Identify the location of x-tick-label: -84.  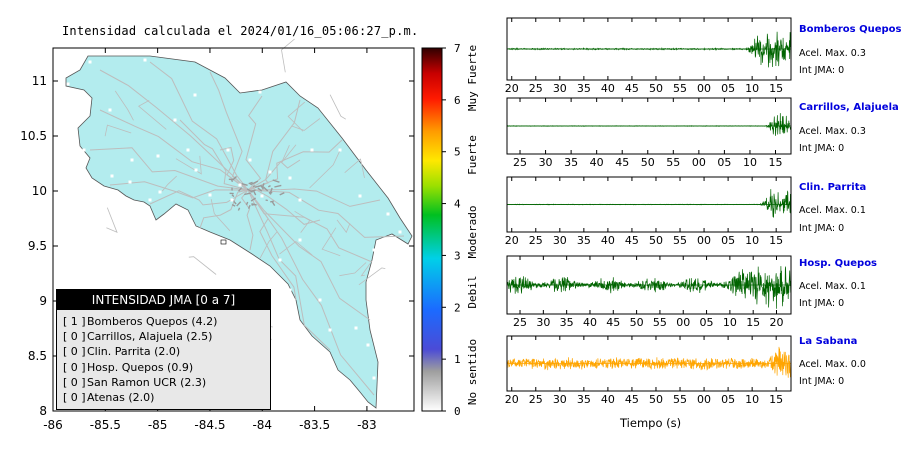
(262, 425).